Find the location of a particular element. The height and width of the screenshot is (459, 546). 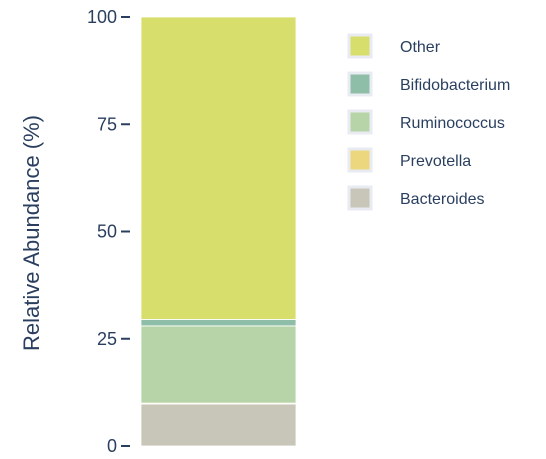

legend-swatch-bacteroides is located at coordinates (360, 198).